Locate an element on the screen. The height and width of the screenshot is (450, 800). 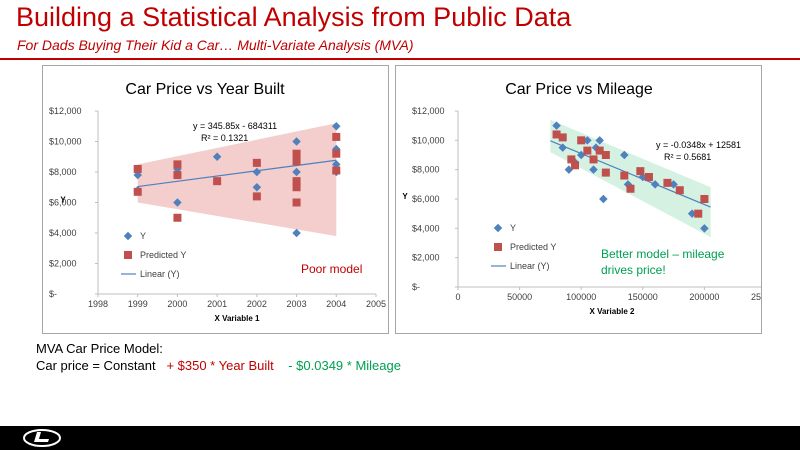
model-year-term: + $350 * Year Built is located at coordinates (220, 365).